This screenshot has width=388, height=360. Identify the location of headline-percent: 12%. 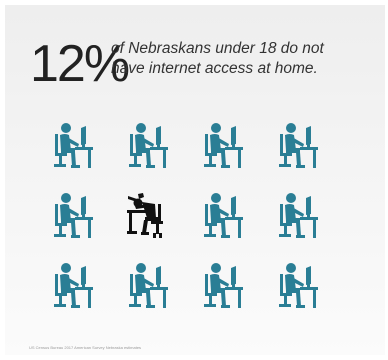
(80, 64).